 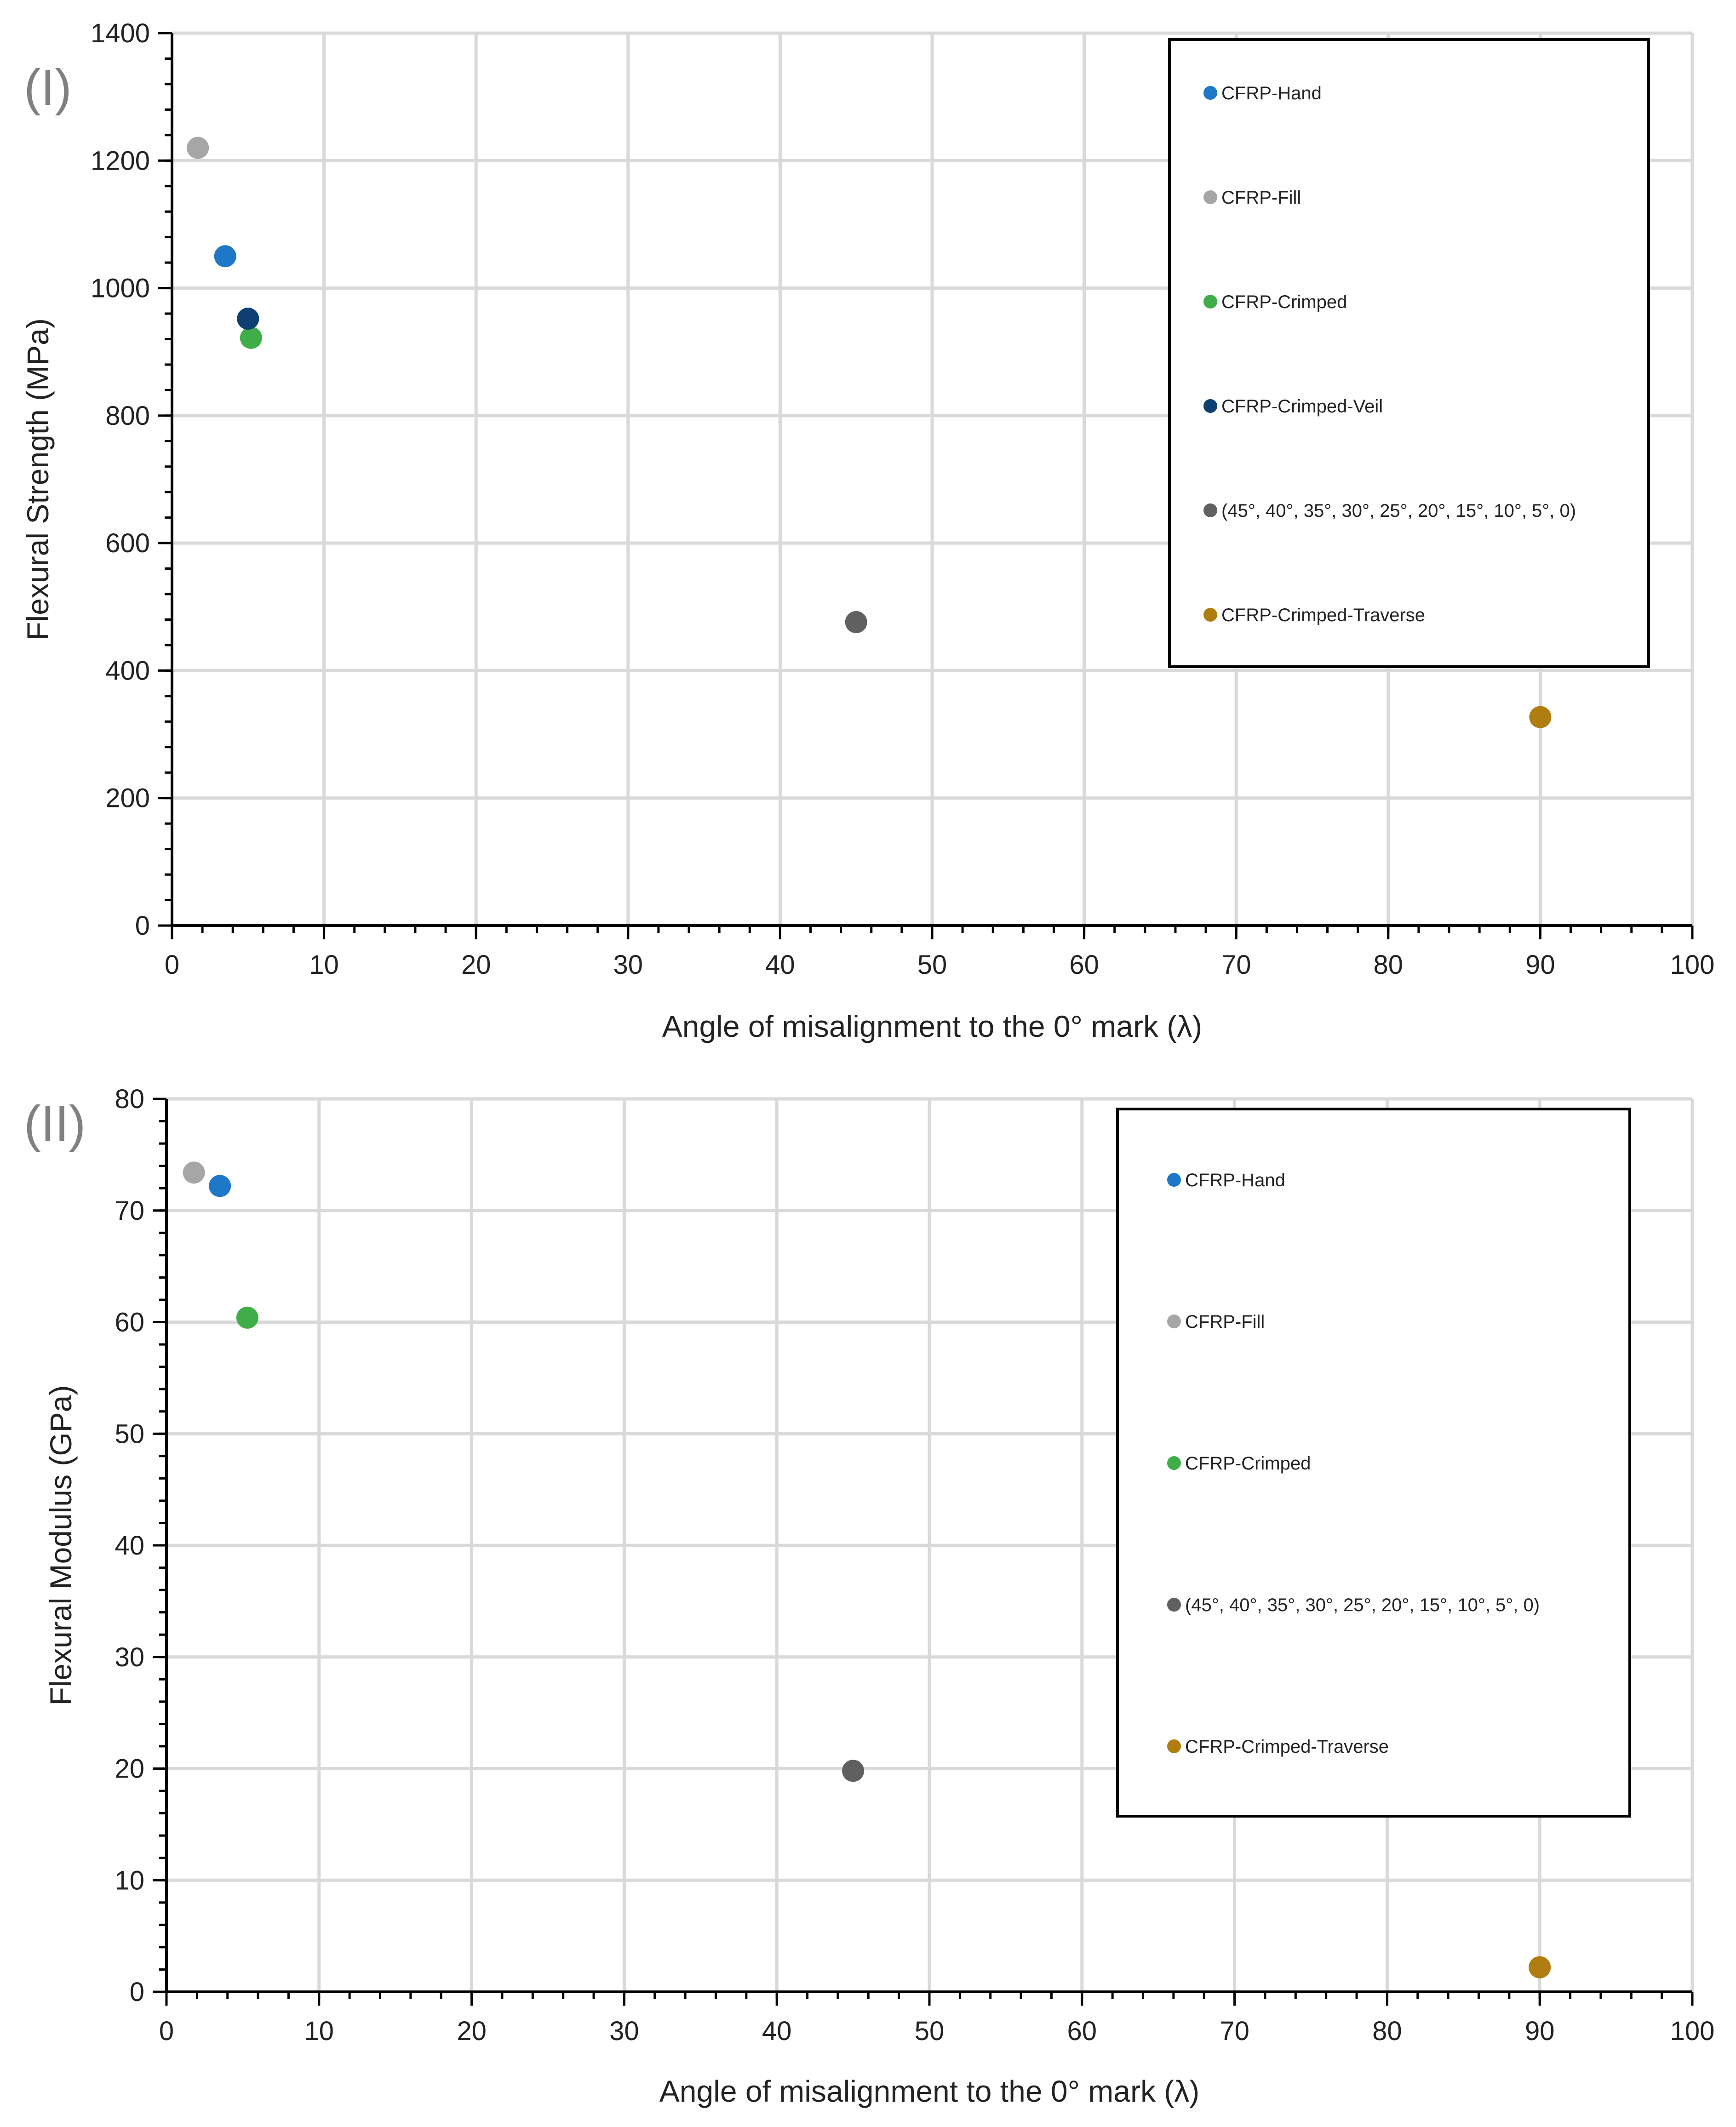 I want to click on y-tick-label: 30, so click(x=129, y=1657).